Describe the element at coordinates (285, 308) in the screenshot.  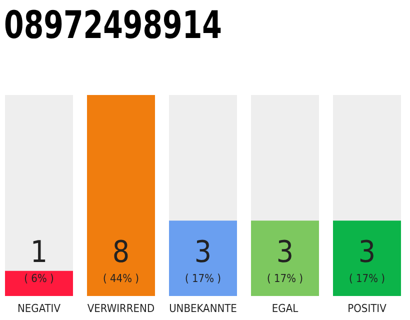
I see `x-tick-label: EGAL` at that location.